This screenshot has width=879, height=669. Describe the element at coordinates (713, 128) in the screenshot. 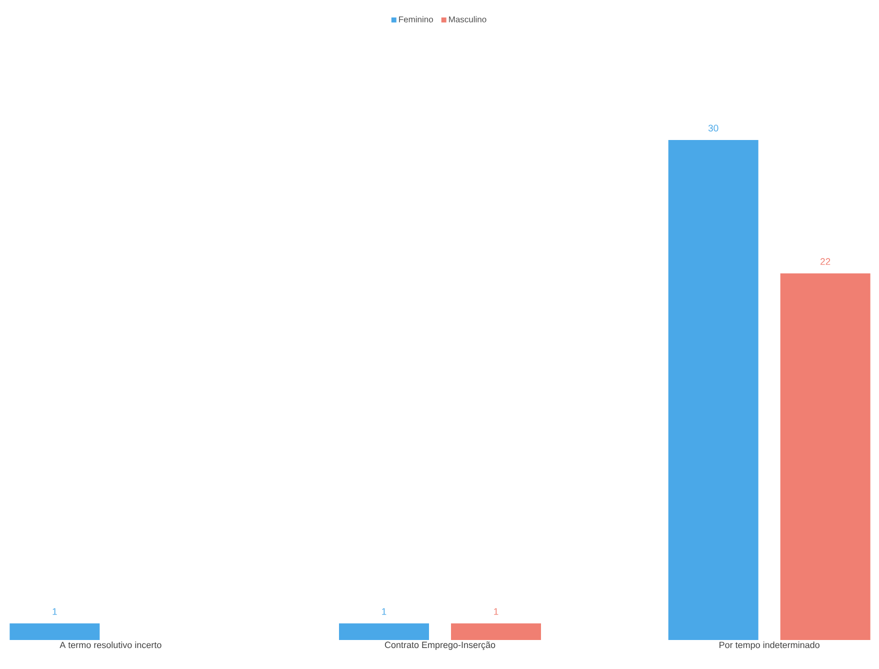

I see `data-label: 30` at that location.